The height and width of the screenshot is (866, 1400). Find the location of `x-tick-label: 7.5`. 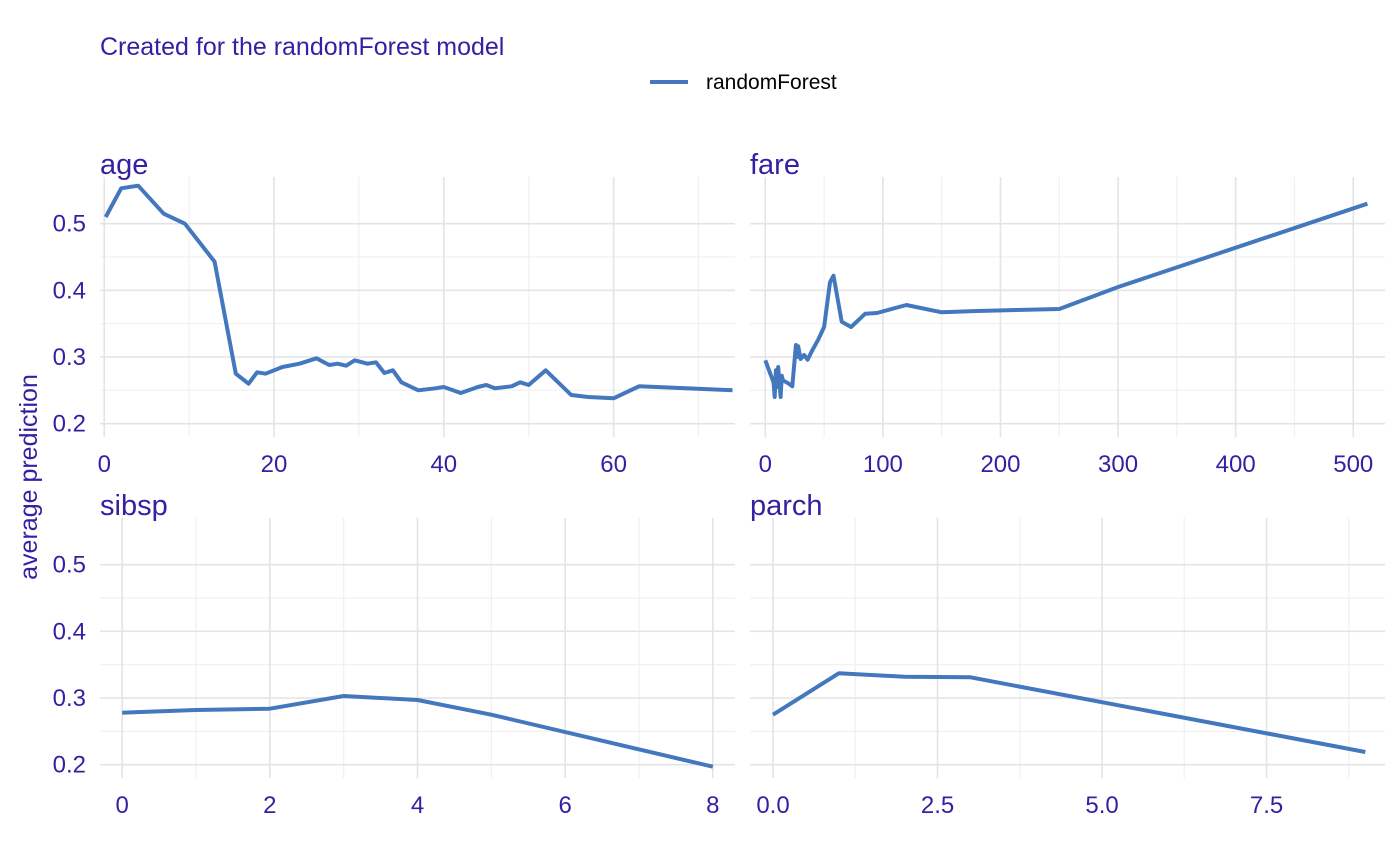

x-tick-label: 7.5 is located at coordinates (1266, 805).